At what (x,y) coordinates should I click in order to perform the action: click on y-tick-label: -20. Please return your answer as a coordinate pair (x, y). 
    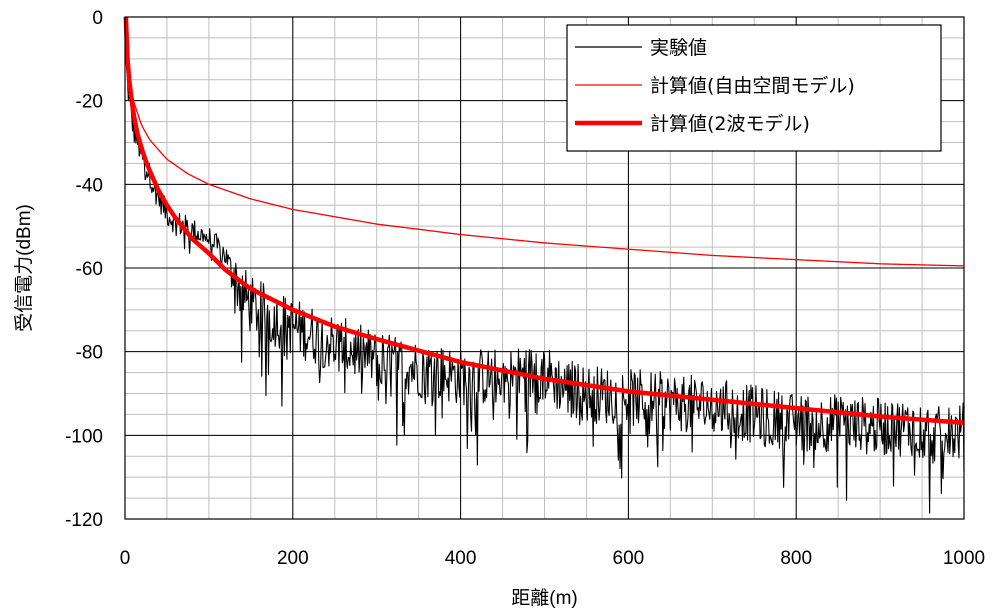
    Looking at the image, I should click on (89, 102).